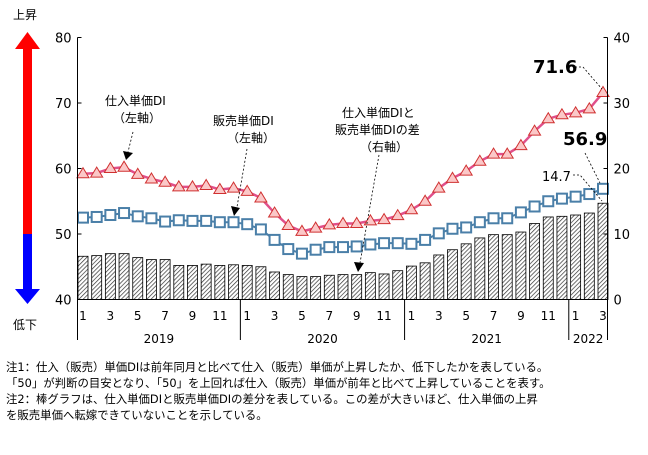 Image resolution: width=648 pixels, height=455 pixels. What do you see at coordinates (622, 170) in the screenshot?
I see `right-tick-label: 20` at bounding box center [622, 170].